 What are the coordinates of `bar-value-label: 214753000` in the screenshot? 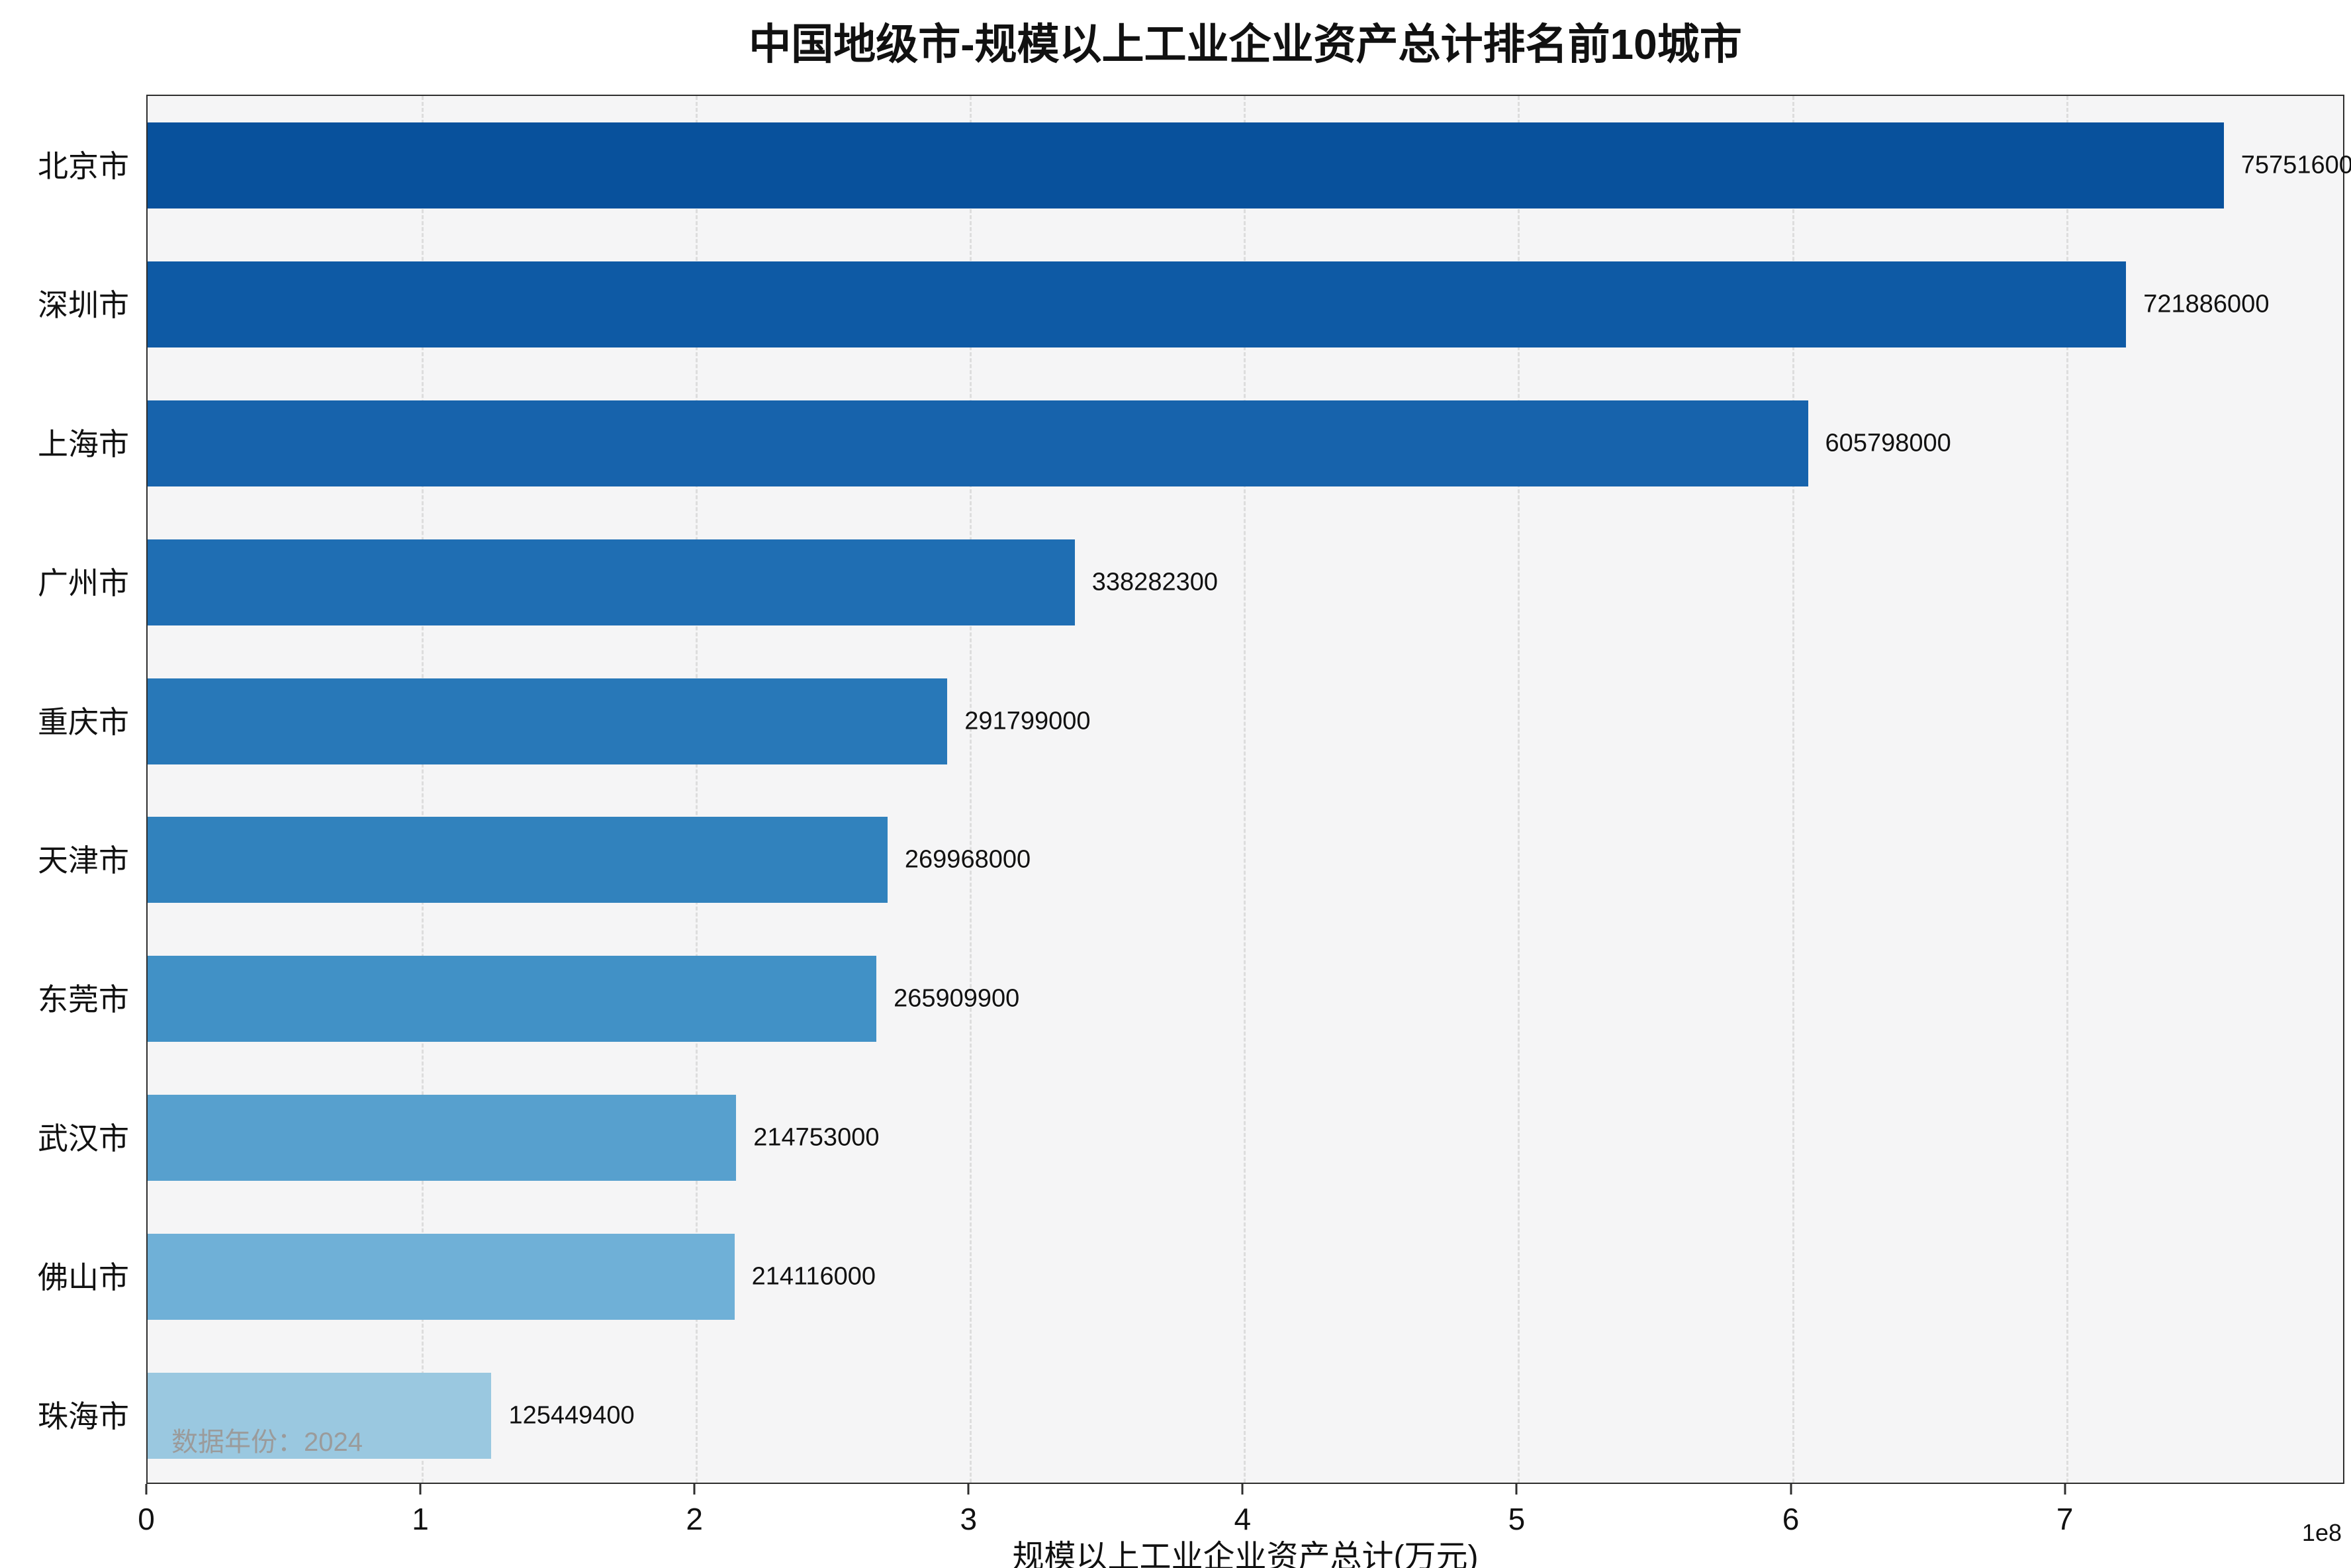 It's located at (816, 1137).